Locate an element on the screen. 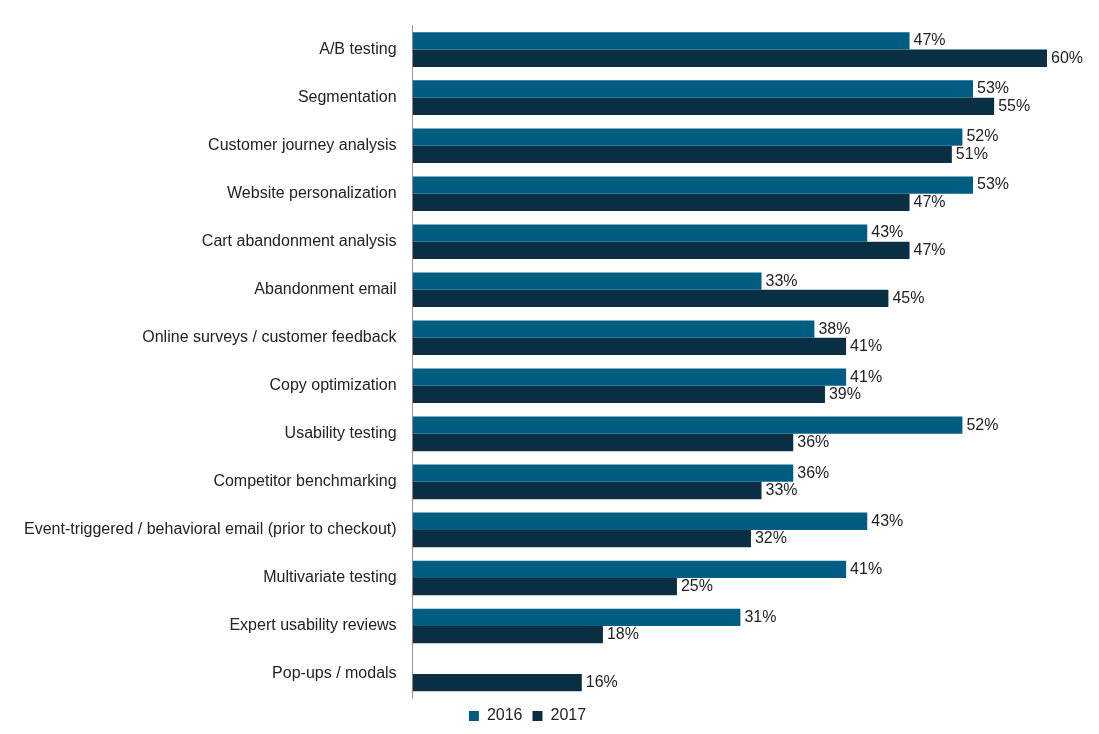  y-tick-label: Online surveys / customer feedback is located at coordinates (270, 337).